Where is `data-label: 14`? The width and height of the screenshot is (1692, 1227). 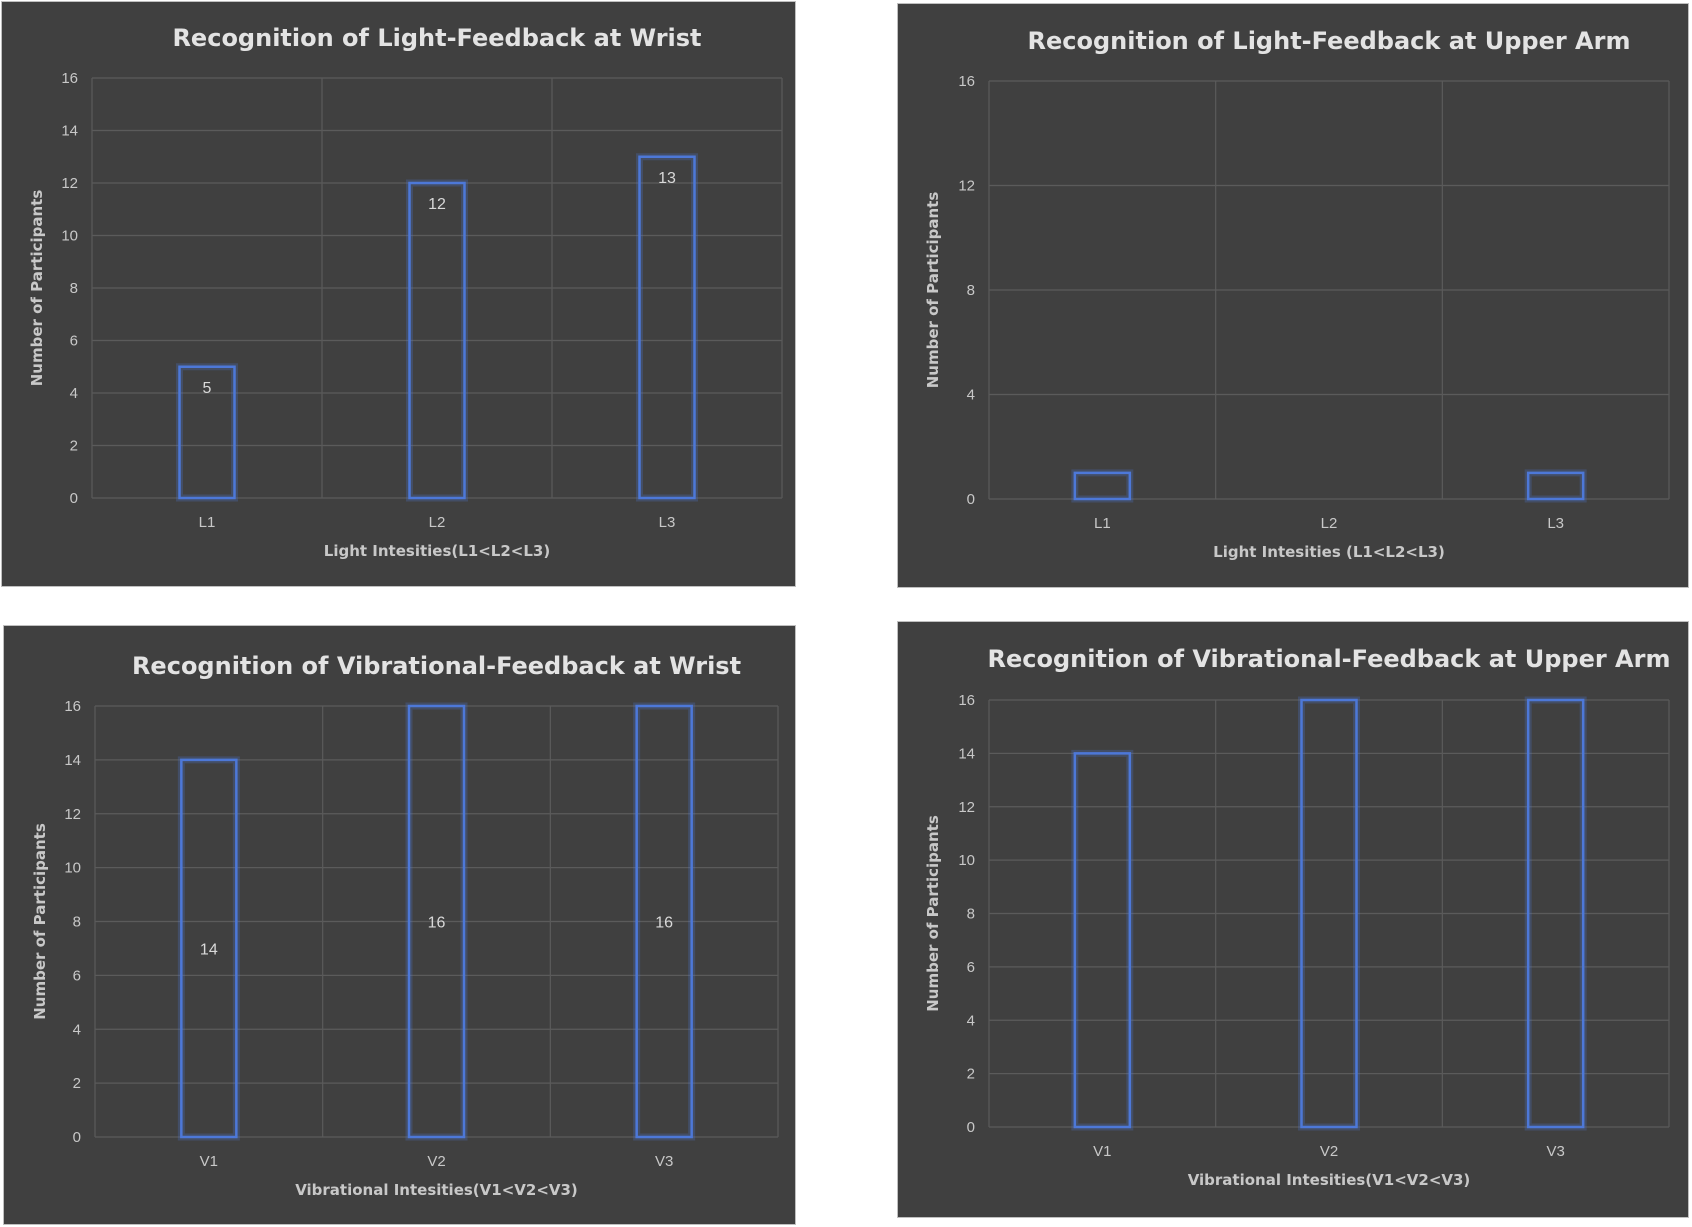 data-label: 14 is located at coordinates (209, 949).